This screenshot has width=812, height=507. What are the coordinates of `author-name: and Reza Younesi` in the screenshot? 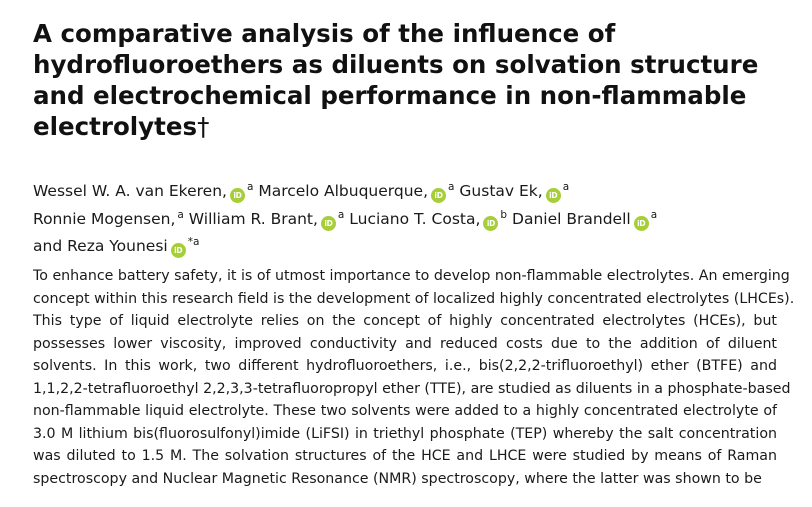 It's located at (100, 246).